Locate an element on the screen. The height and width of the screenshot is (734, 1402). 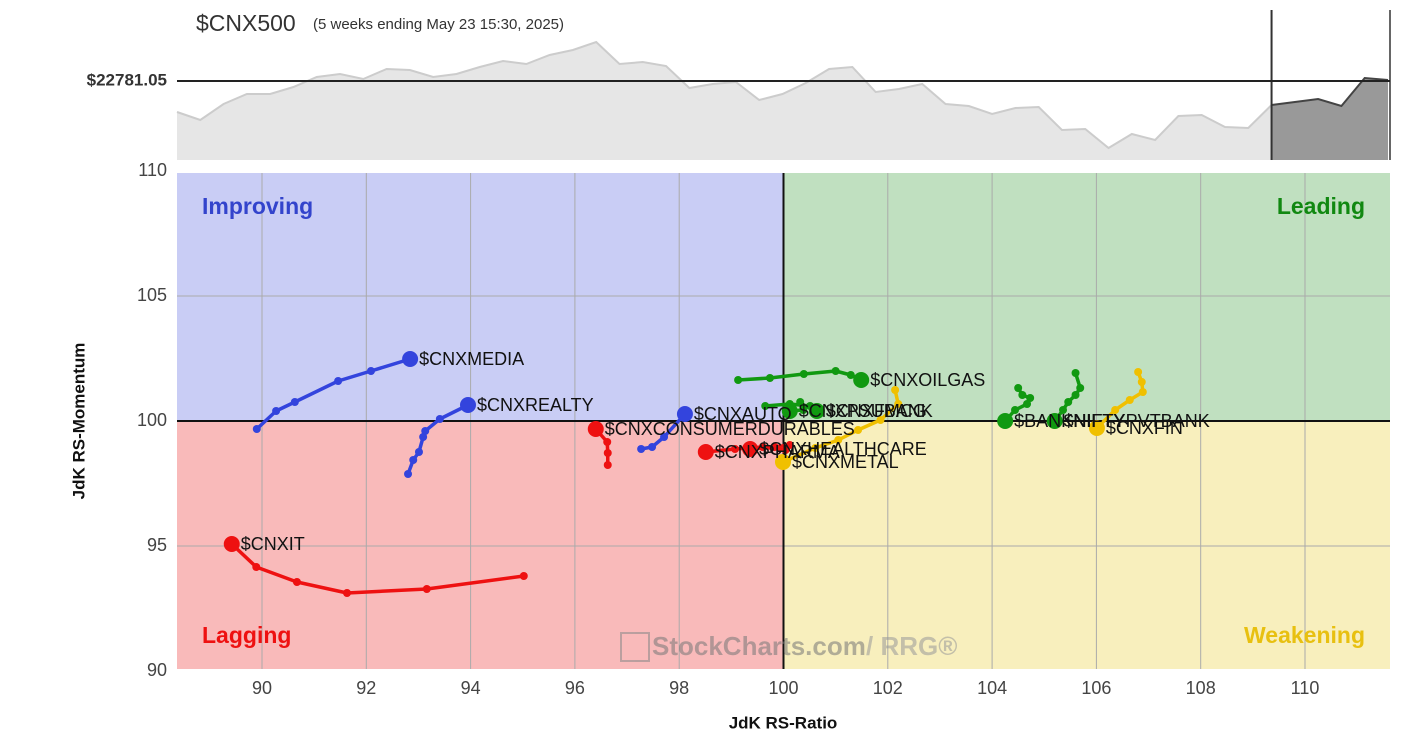
series-label: $CNXPSUBANK is located at coordinates (866, 411).